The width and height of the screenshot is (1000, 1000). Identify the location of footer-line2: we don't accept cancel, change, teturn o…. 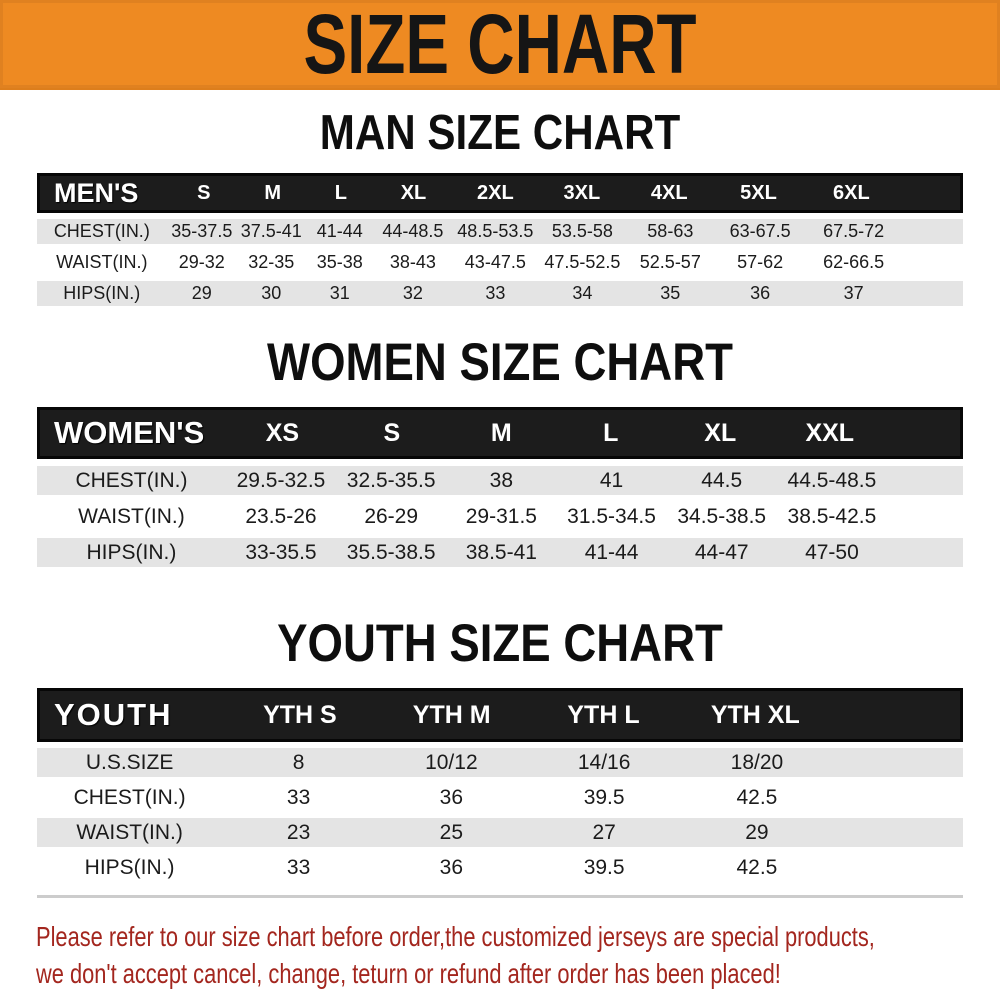
(408, 973).